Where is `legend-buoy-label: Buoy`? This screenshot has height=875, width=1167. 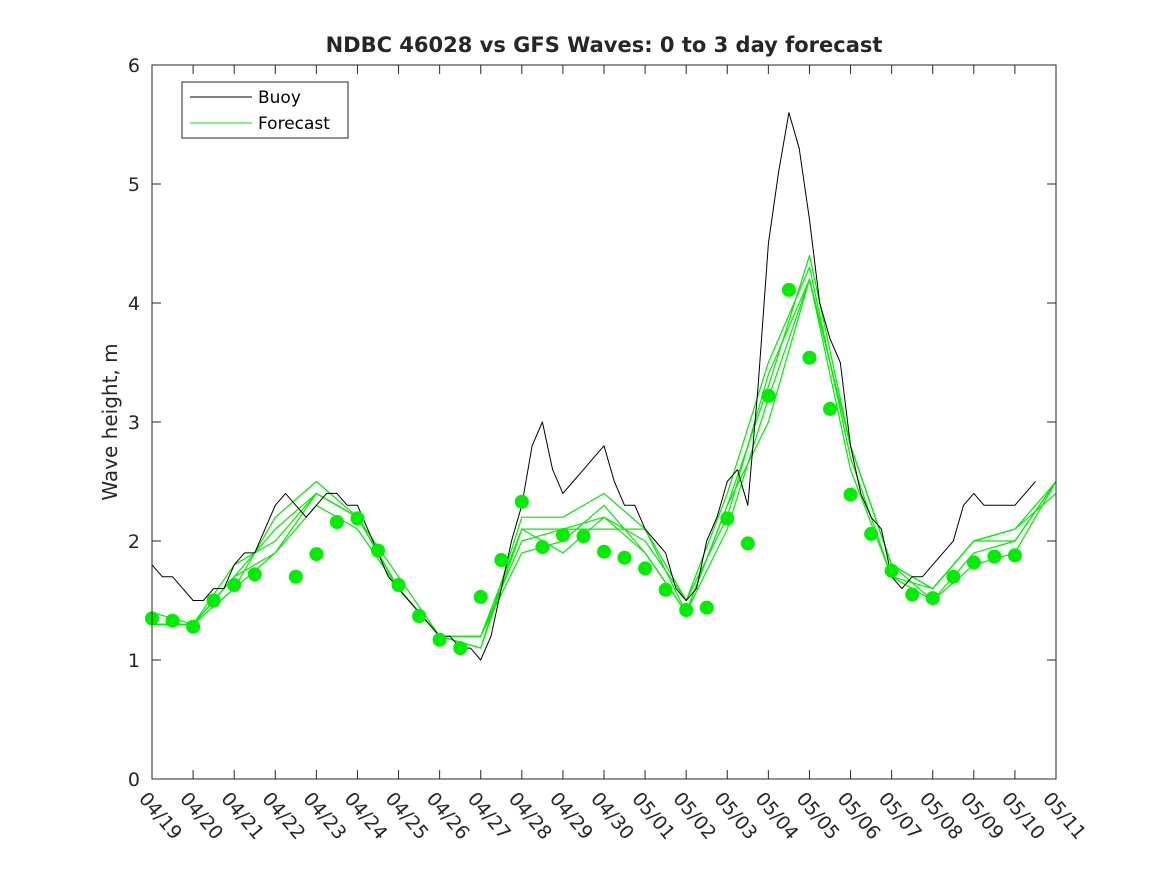 legend-buoy-label: Buoy is located at coordinates (279, 98).